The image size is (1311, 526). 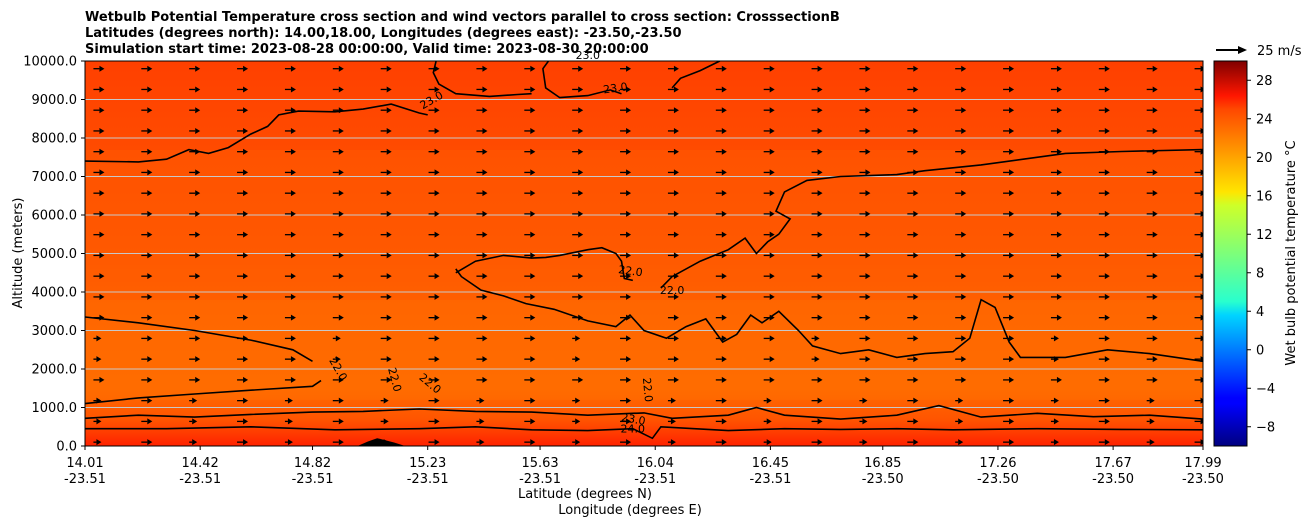 I want to click on quiver-key-arrowhead, so click(x=1242, y=50).